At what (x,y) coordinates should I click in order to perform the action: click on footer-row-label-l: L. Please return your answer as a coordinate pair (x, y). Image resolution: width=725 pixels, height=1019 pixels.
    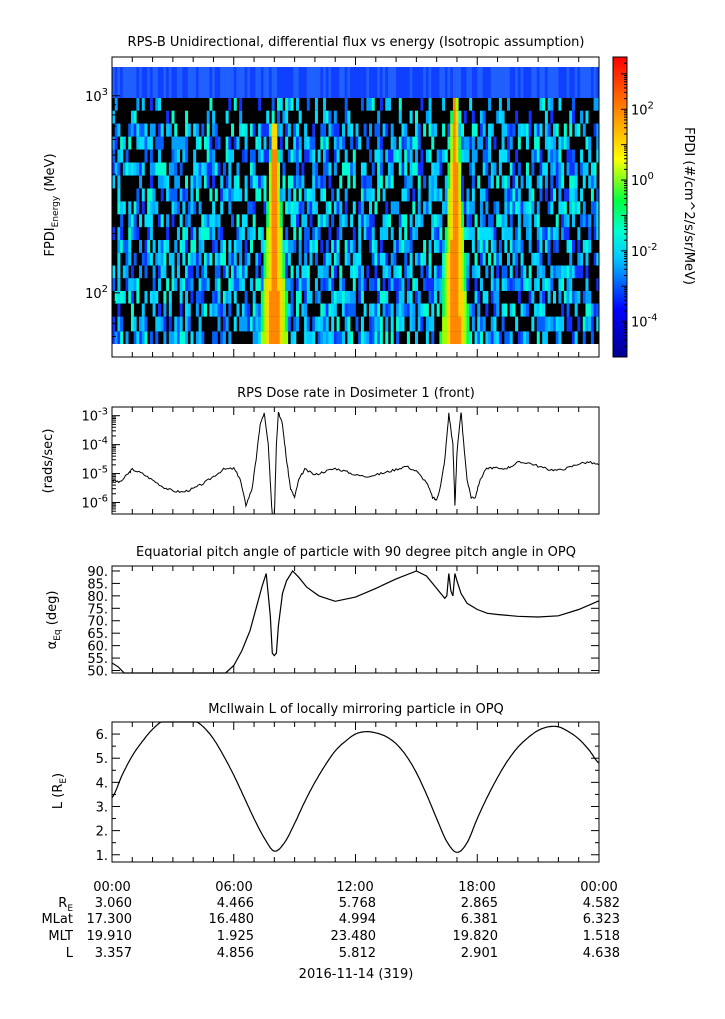
    Looking at the image, I should click on (70, 953).